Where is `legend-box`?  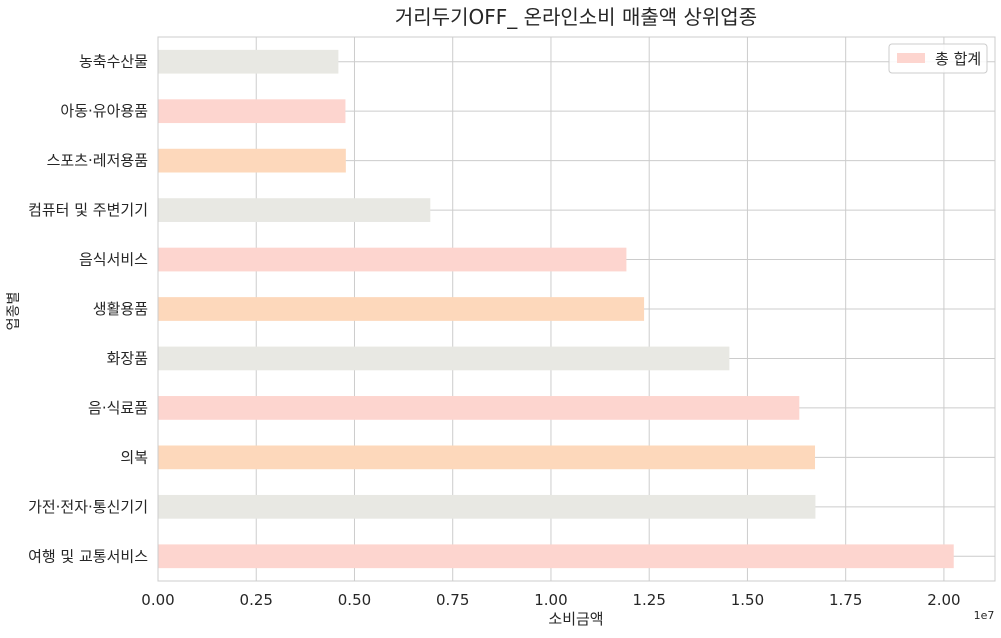
legend-box is located at coordinates (938, 58).